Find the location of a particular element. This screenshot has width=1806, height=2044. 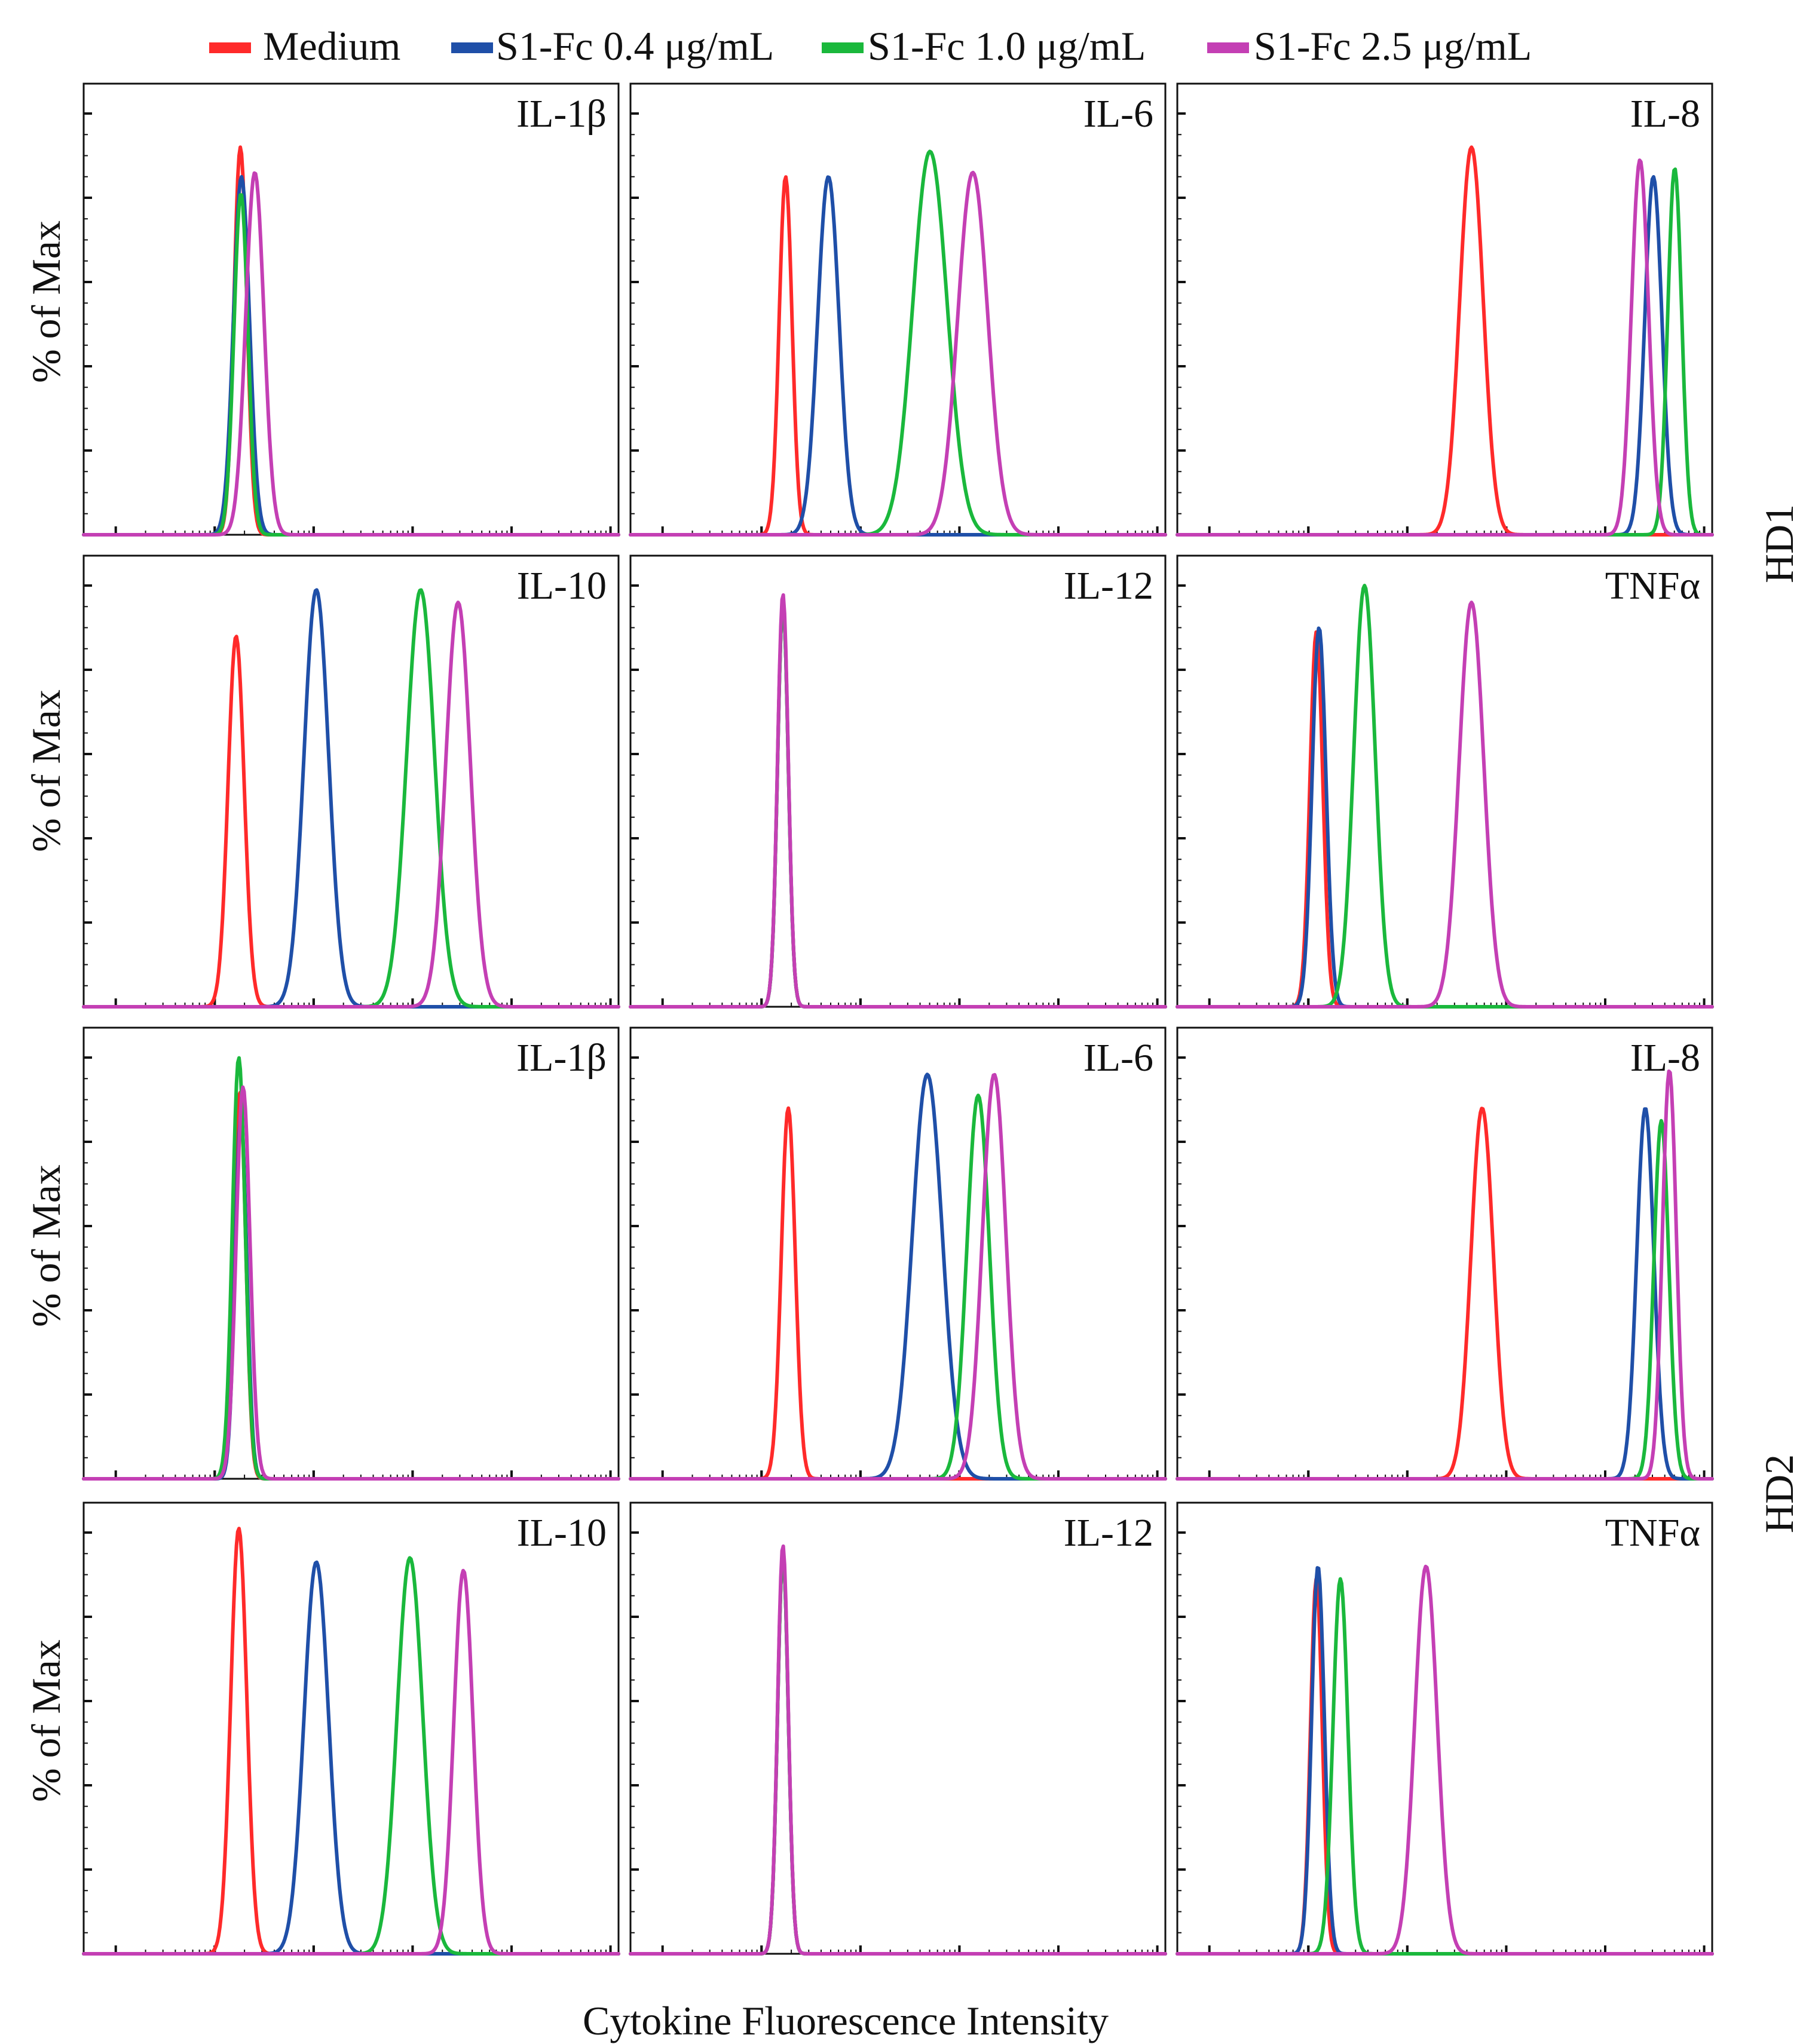

panel-hd1-il-10: IL-10 is located at coordinates (351, 781).